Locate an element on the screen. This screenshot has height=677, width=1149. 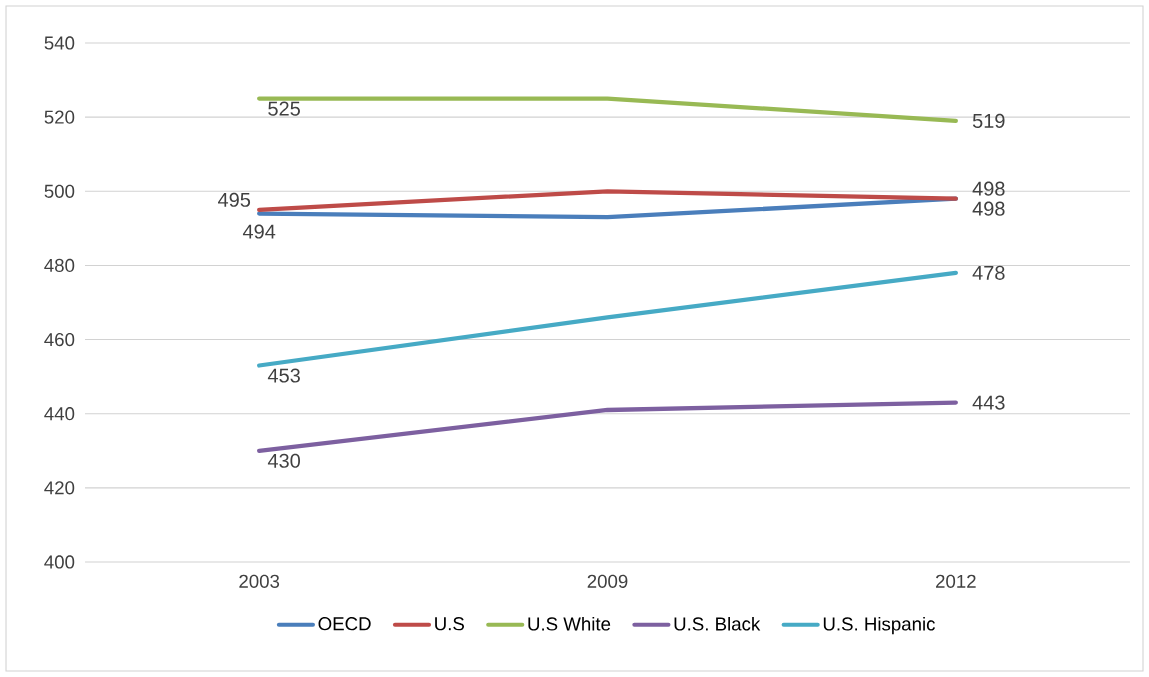
legend-label: U.S. Black is located at coordinates (717, 623).